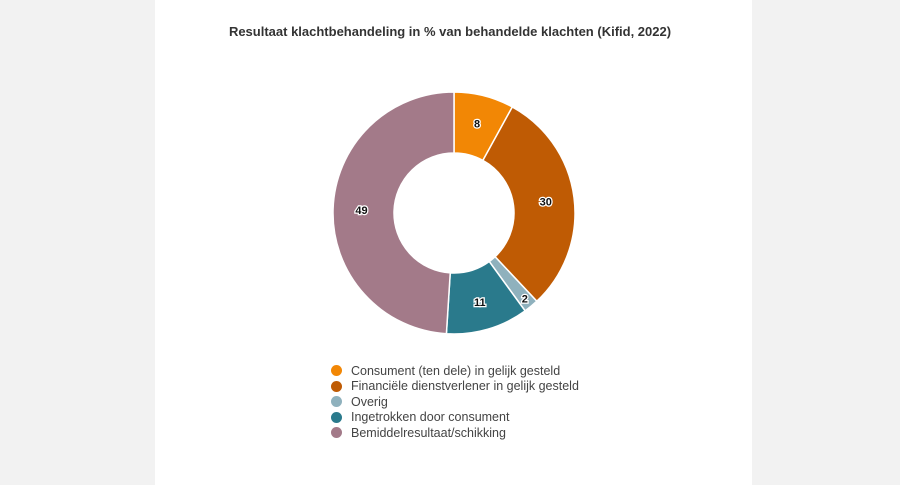  Describe the element at coordinates (361, 211) in the screenshot. I see `slice-value-label-4: 49` at that location.